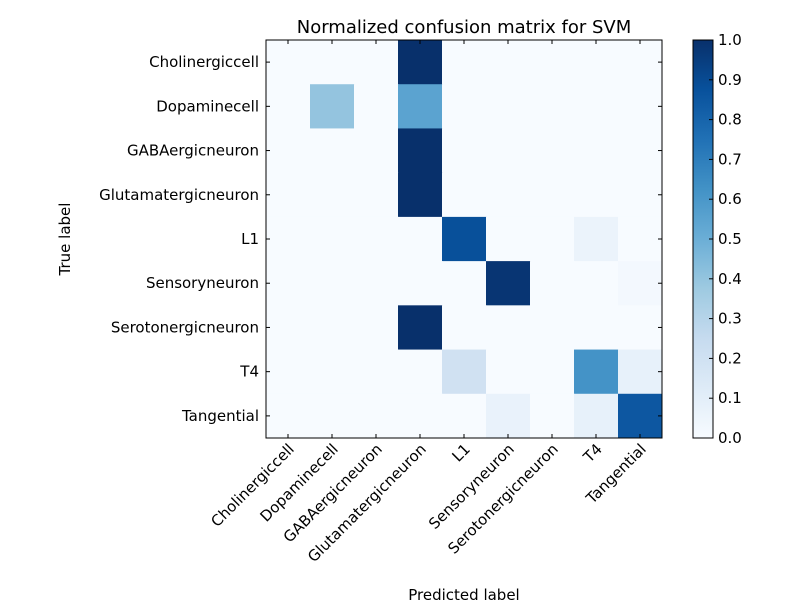 The width and height of the screenshot is (800, 600). Describe the element at coordinates (730, 438) in the screenshot. I see `colorbar-tick-label: 0.0` at that location.